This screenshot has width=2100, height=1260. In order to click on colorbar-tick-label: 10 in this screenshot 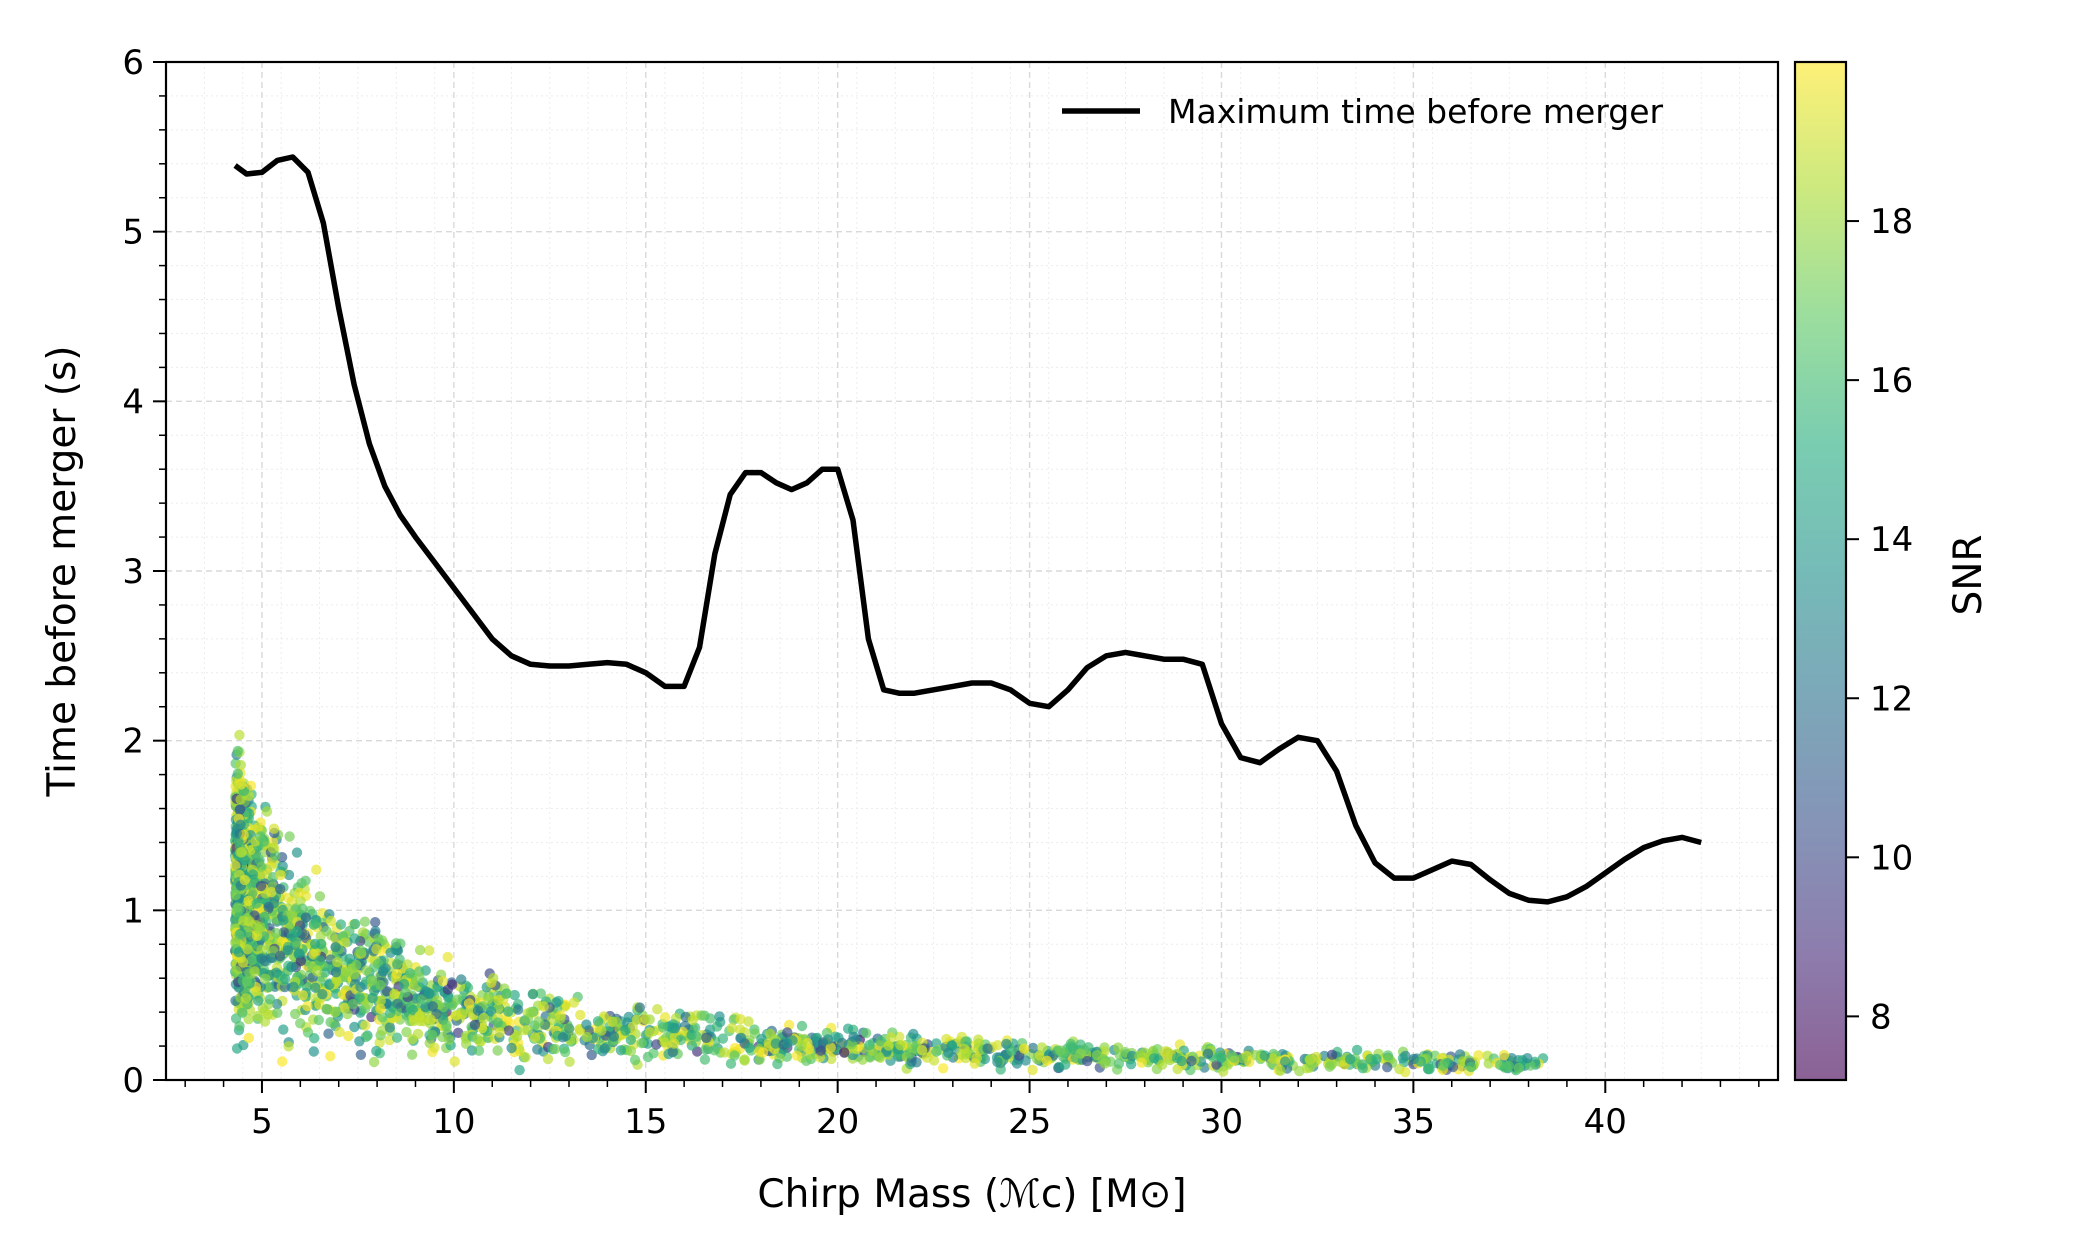, I will do `click(1891, 858)`.